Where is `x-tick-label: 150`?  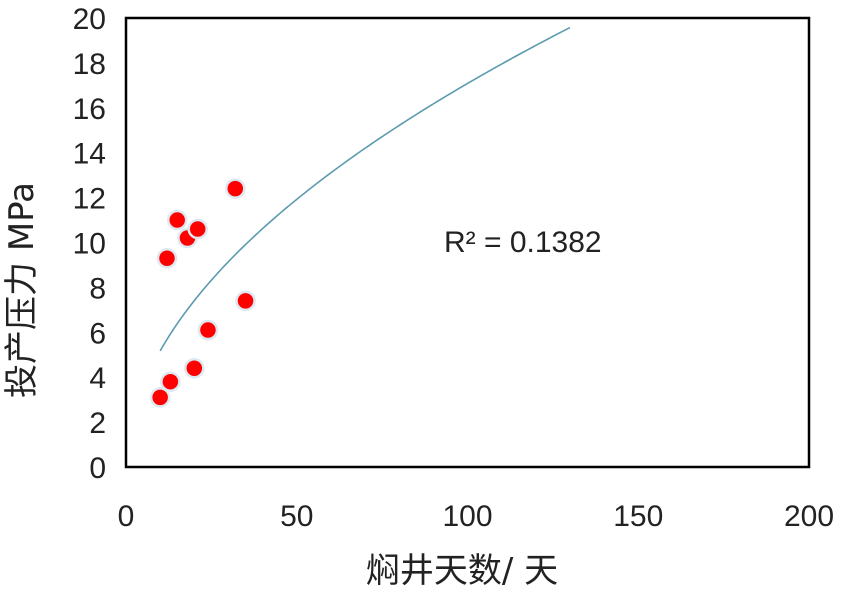
x-tick-label: 150 is located at coordinates (638, 516).